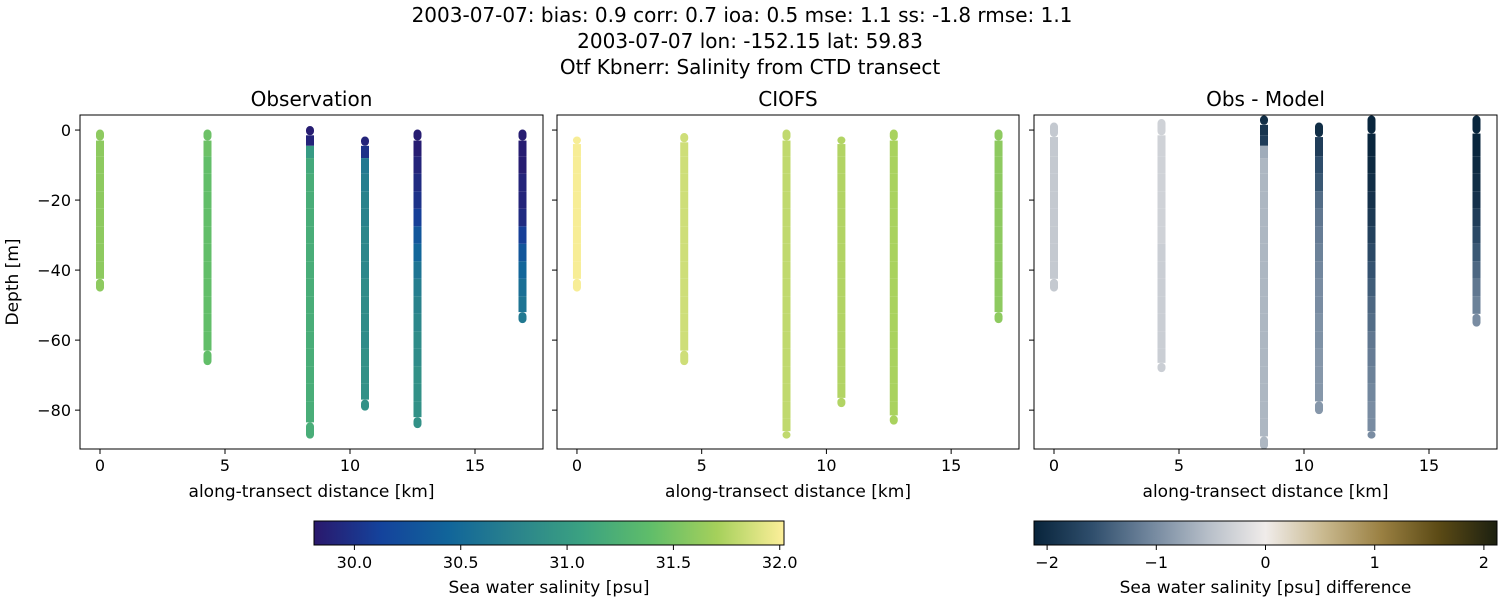 This screenshot has height=604, width=1500. Describe the element at coordinates (1375, 562) in the screenshot. I see `colorbar-tick-label: 1` at that location.